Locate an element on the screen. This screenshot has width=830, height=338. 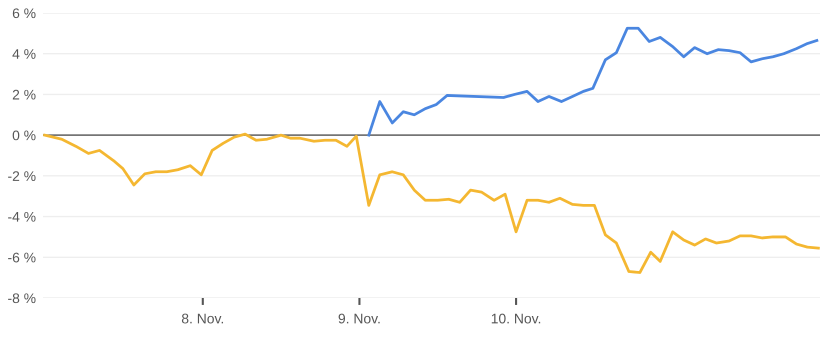
y-tick-label: -4 % is located at coordinates (22, 217).